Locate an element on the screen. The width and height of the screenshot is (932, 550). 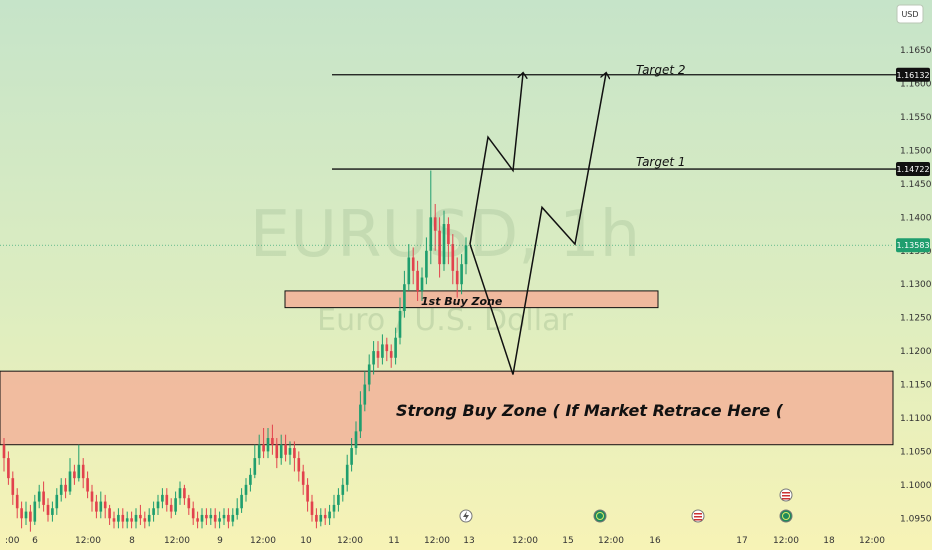
currency-box is located at coordinates (910, 14).